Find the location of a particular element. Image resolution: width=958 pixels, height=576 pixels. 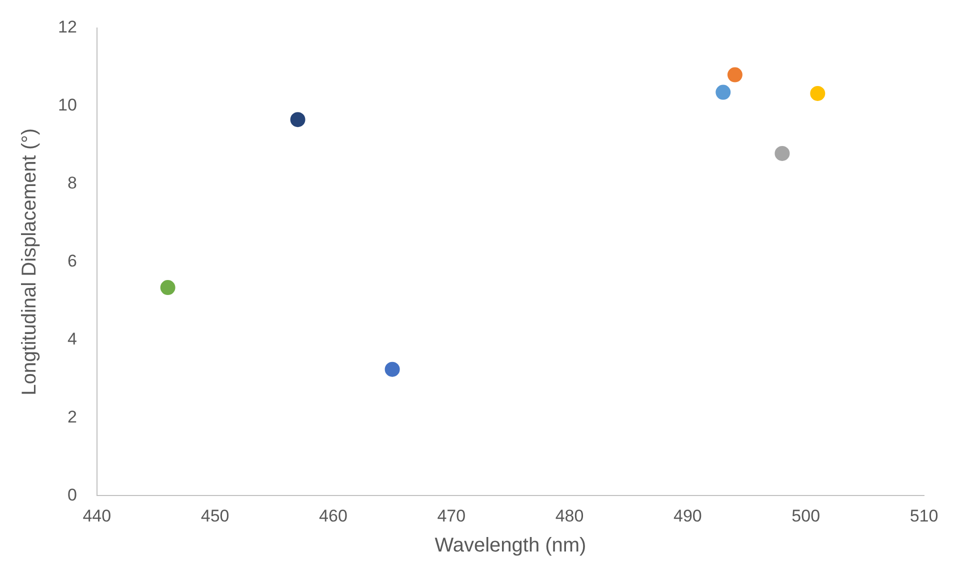

y-tick-label: 4 is located at coordinates (72, 338).